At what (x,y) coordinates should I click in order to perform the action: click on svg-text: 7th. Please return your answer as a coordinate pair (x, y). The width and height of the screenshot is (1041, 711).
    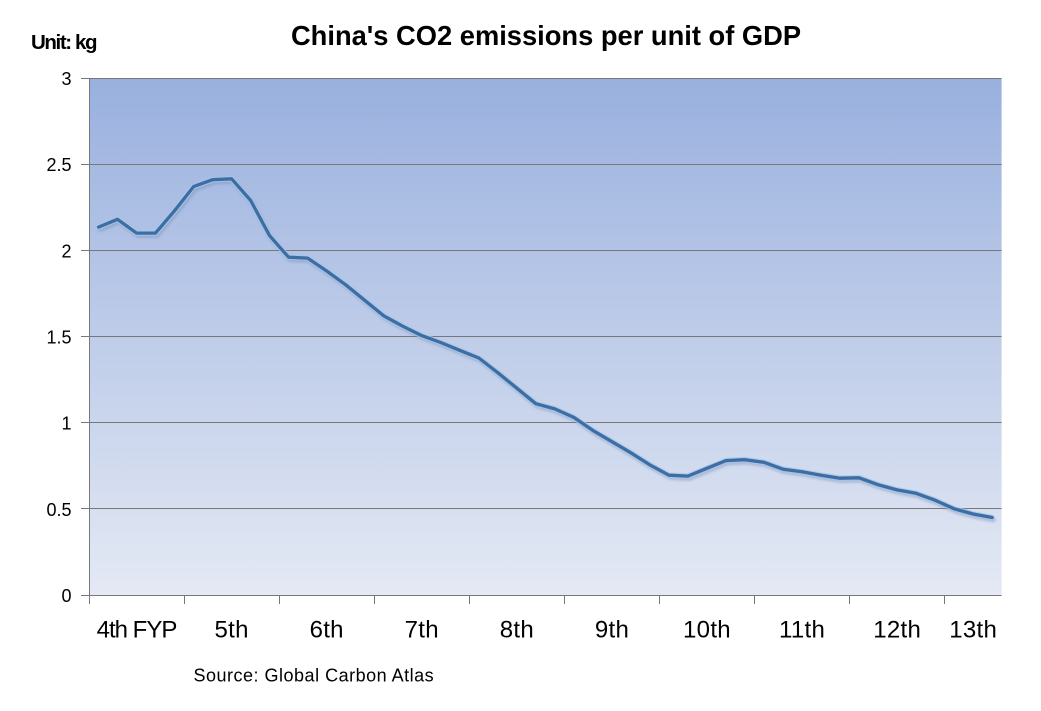
    Looking at the image, I should click on (422, 629).